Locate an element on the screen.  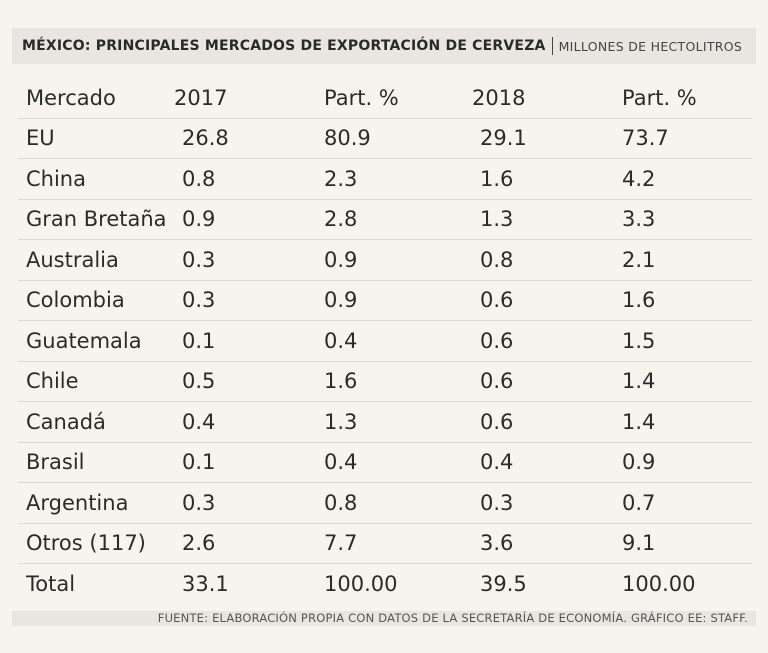
value-cell: 7.7 is located at coordinates (393, 543).